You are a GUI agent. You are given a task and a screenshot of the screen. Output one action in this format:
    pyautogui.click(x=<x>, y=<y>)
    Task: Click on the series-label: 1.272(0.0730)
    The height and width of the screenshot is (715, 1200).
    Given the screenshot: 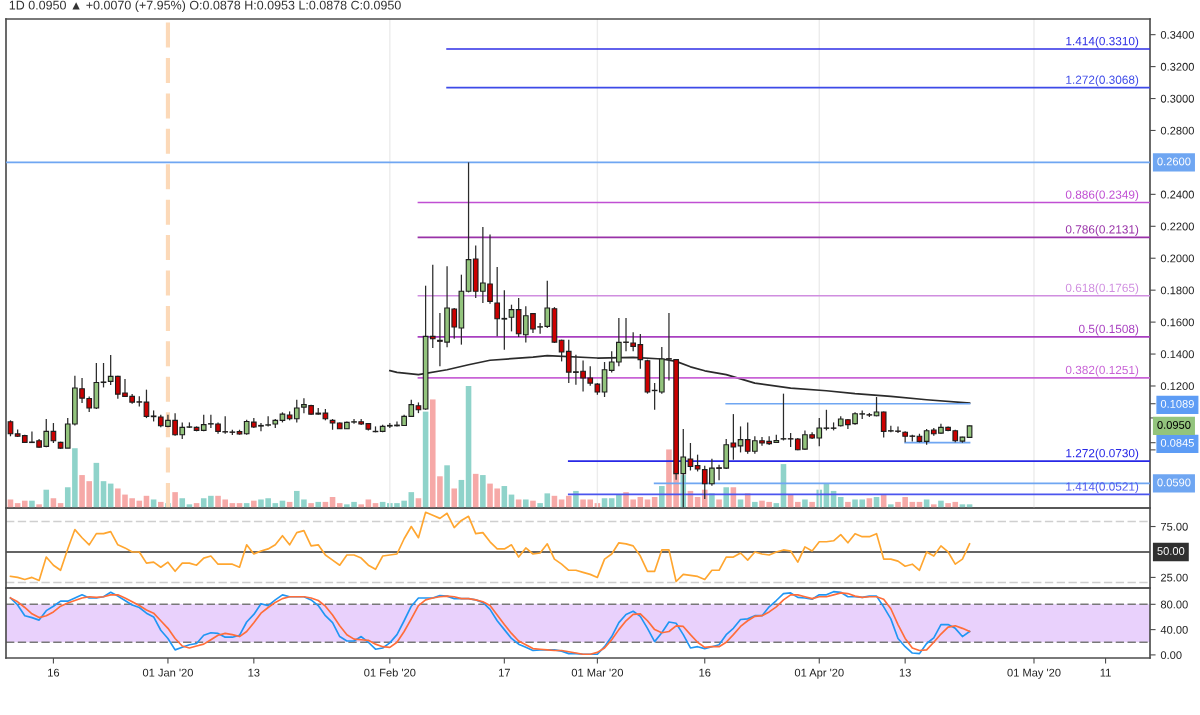 What is the action you would take?
    pyautogui.click(x=1102, y=454)
    